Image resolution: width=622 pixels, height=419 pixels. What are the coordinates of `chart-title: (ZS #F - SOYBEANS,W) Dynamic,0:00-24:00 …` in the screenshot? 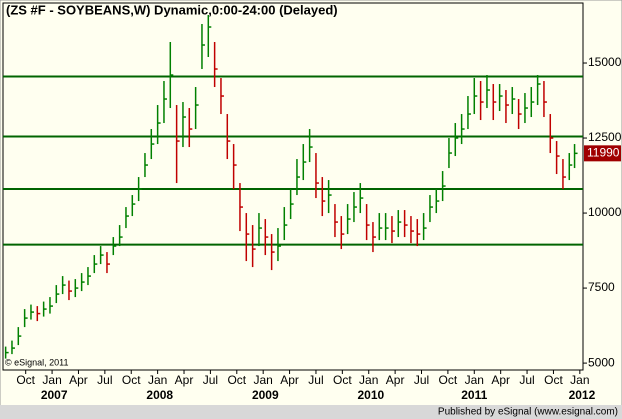 It's located at (172, 9).